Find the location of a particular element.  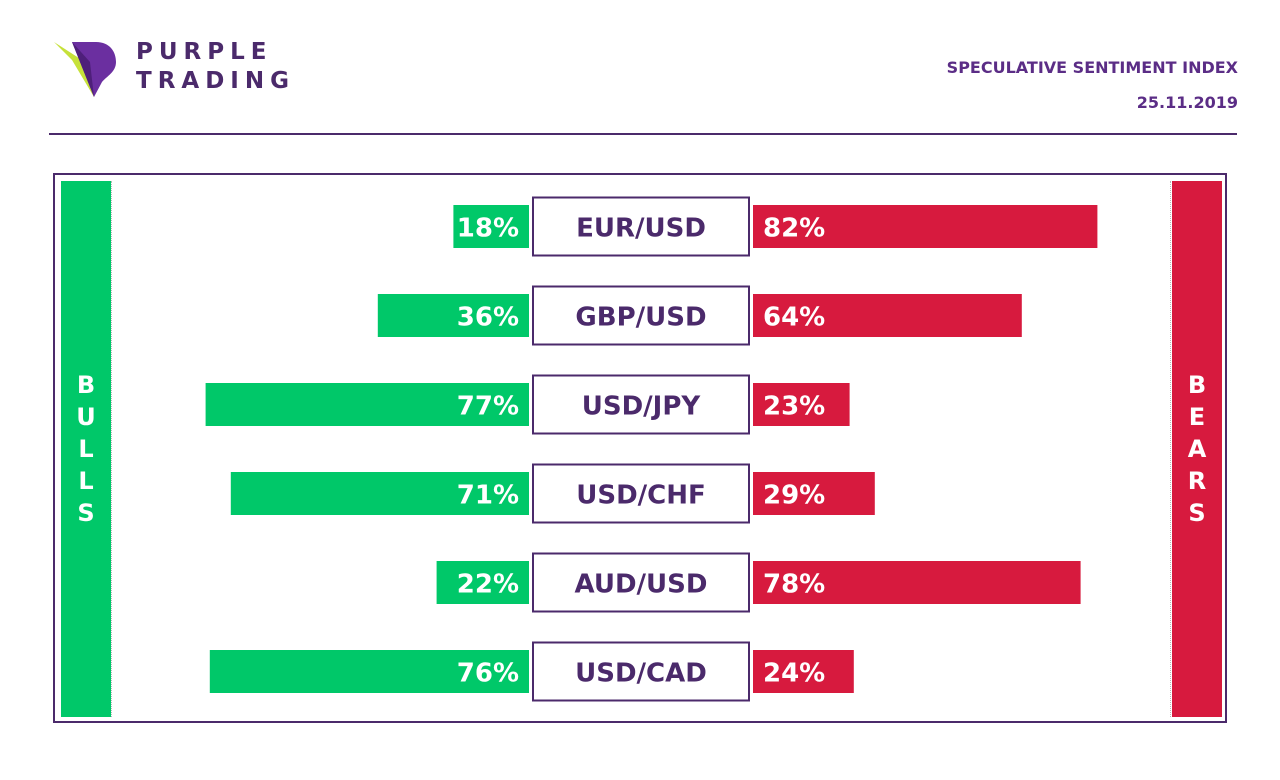

bears-letter: B is located at coordinates (1197, 385).